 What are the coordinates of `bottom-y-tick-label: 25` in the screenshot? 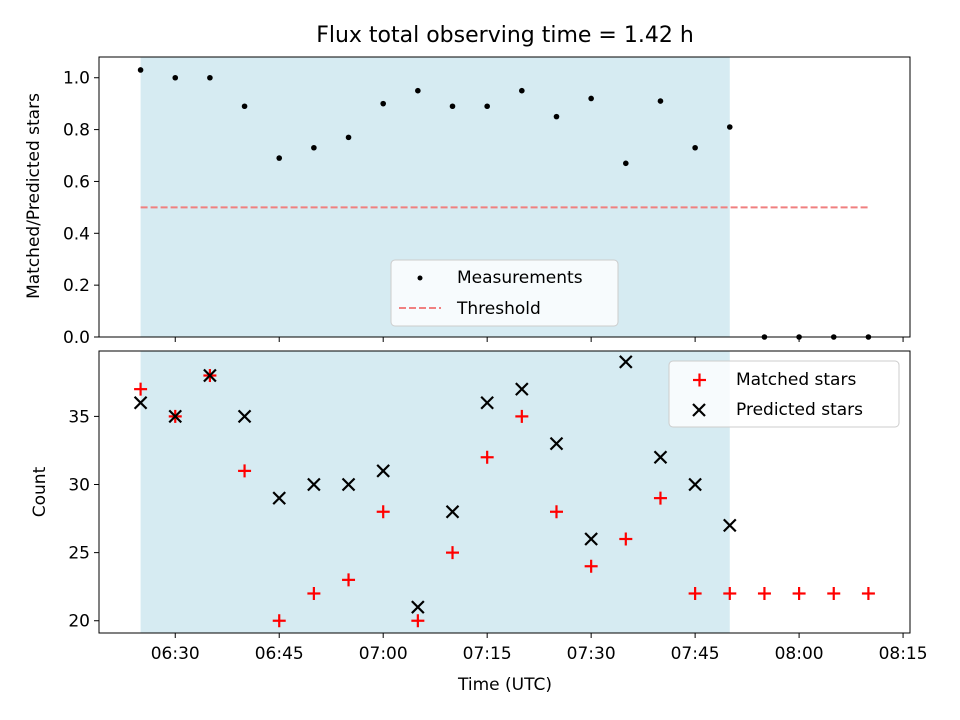 It's located at (79, 554).